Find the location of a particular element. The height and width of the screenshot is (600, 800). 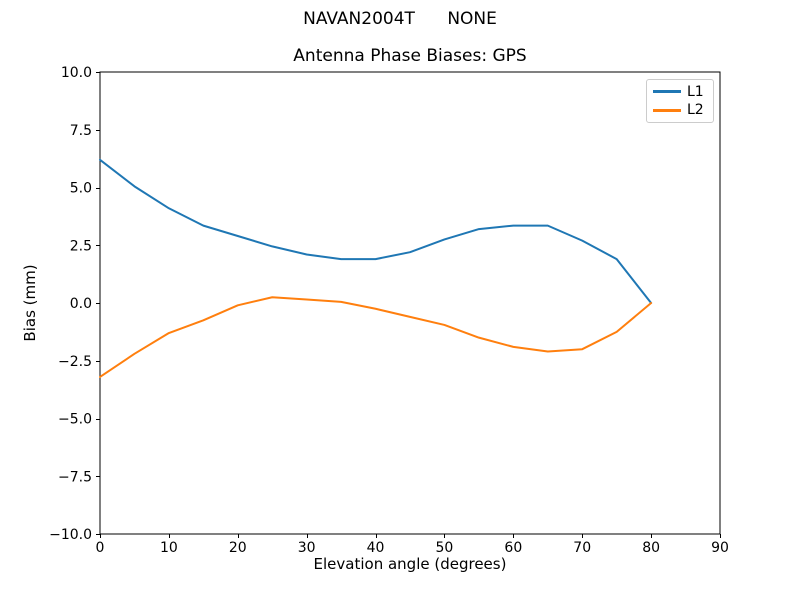

y-tick-label: 5.0 is located at coordinates (81, 189).